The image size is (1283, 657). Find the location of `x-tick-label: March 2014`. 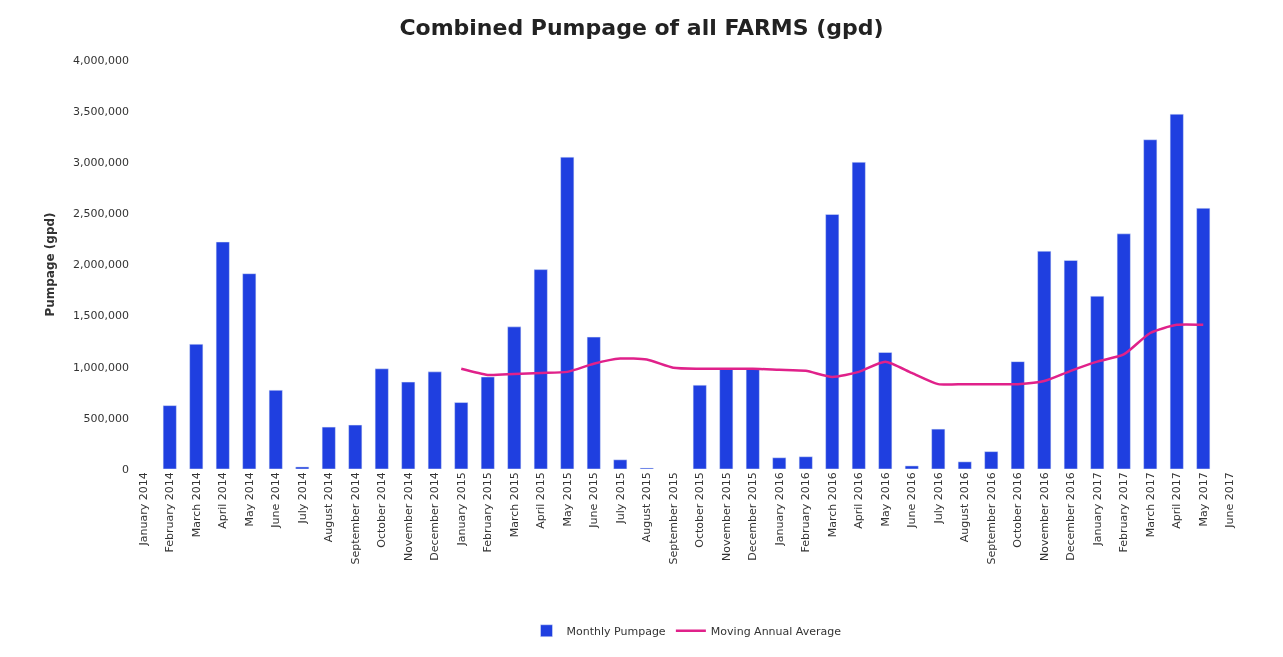

x-tick-label: March 2014 is located at coordinates (196, 505).